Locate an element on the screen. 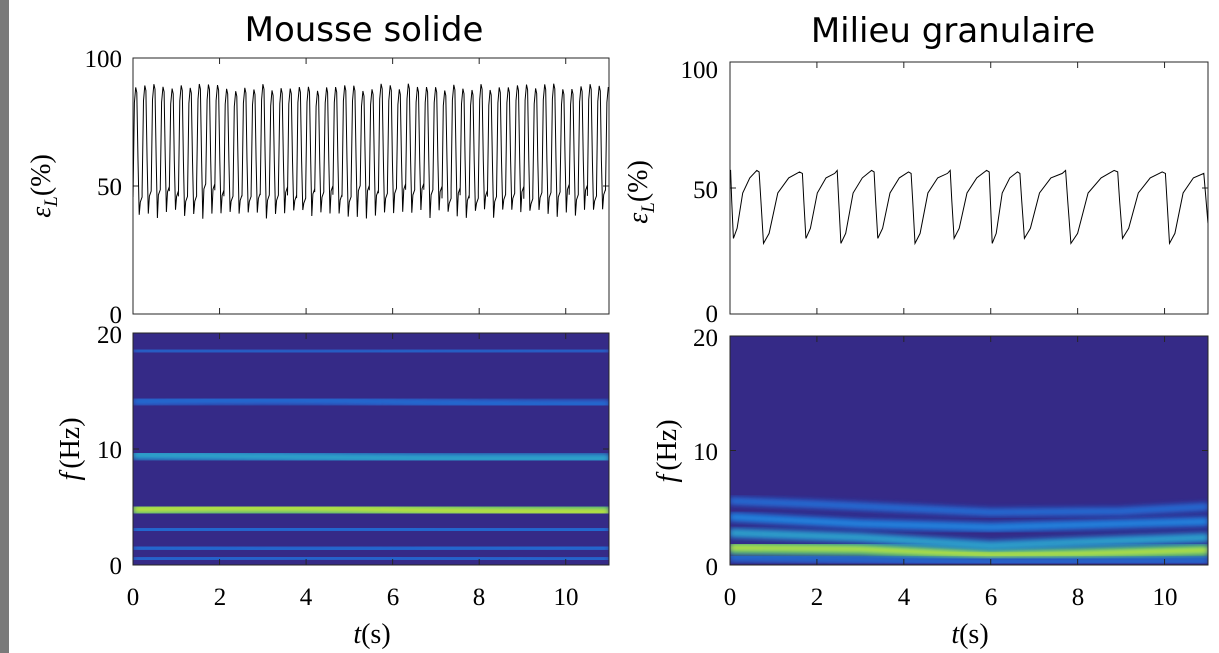  y-axis-label-br: f(Hz) is located at coordinates (667, 450).